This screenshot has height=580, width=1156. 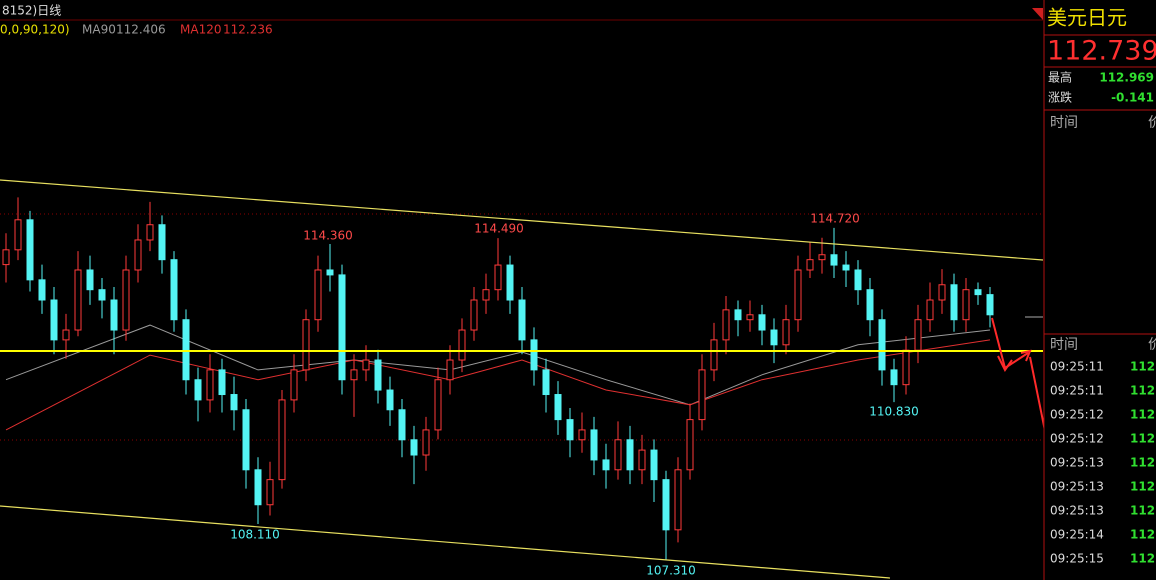 I want to click on trend-line, so click(x=445, y=542).